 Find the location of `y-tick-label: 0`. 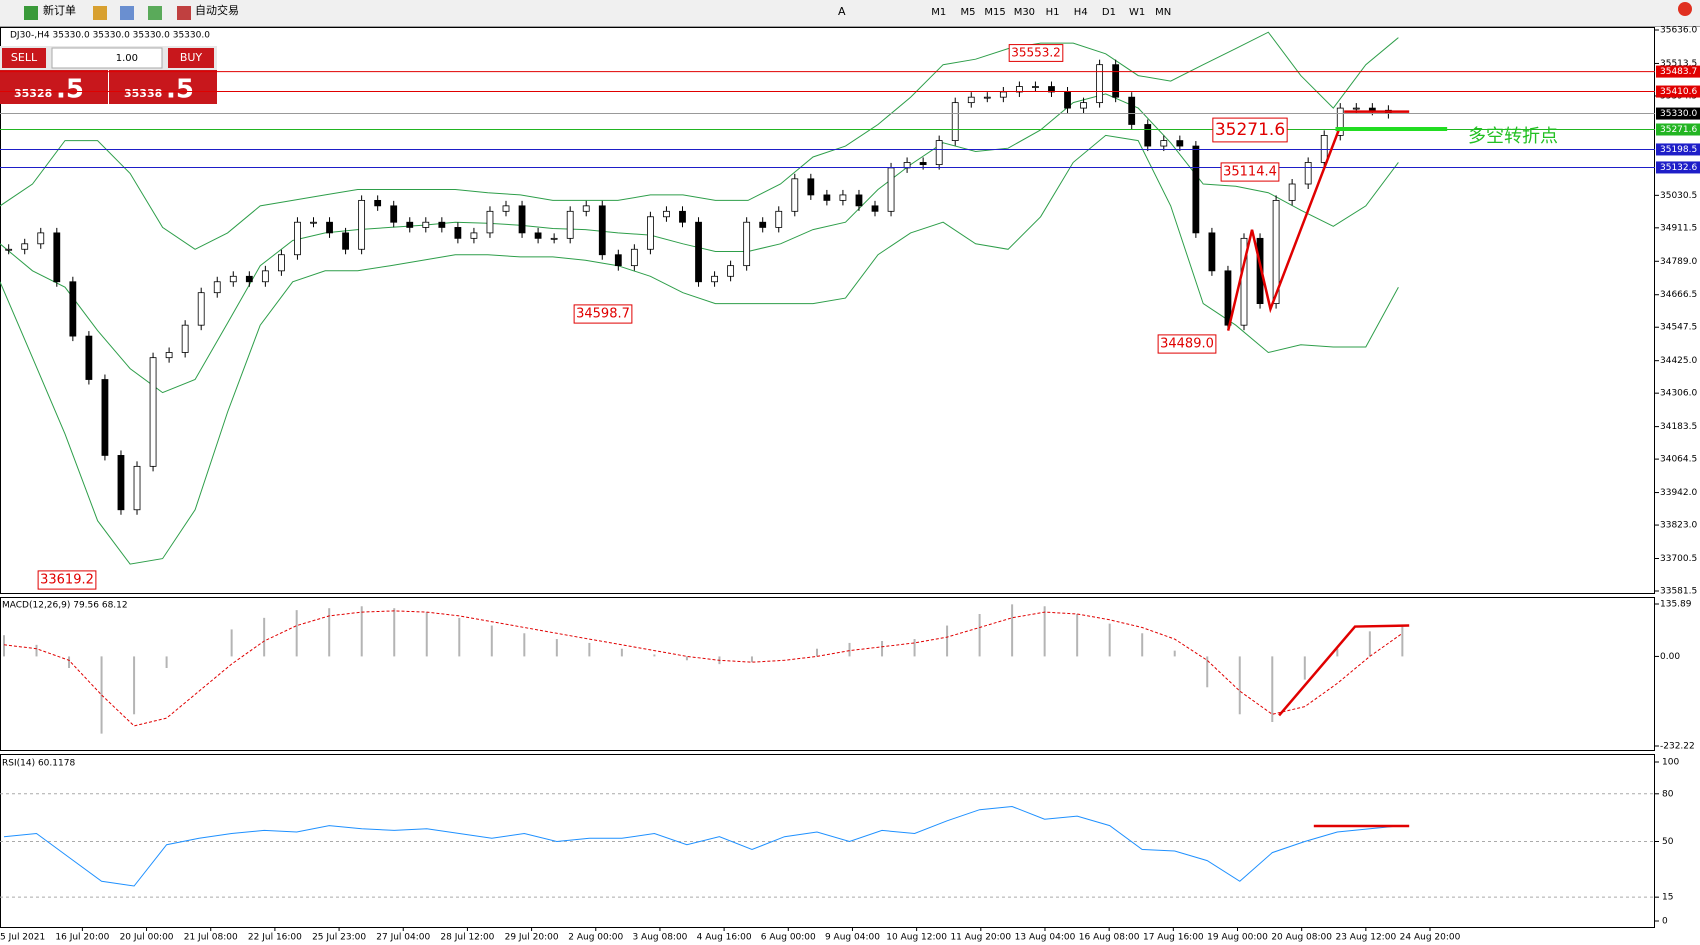

y-tick-label: 0 is located at coordinates (1665, 922).